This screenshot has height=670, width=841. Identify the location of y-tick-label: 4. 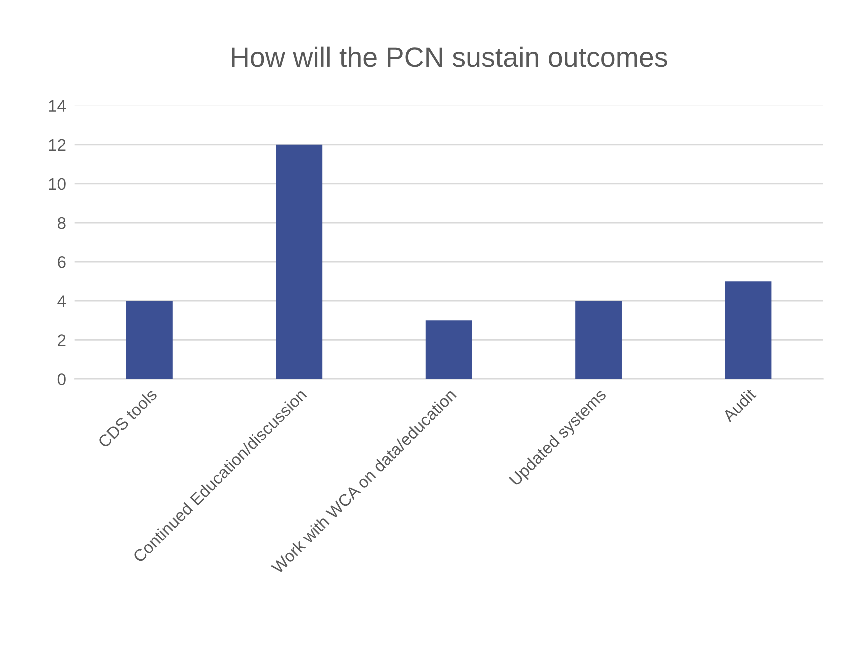
(62, 302).